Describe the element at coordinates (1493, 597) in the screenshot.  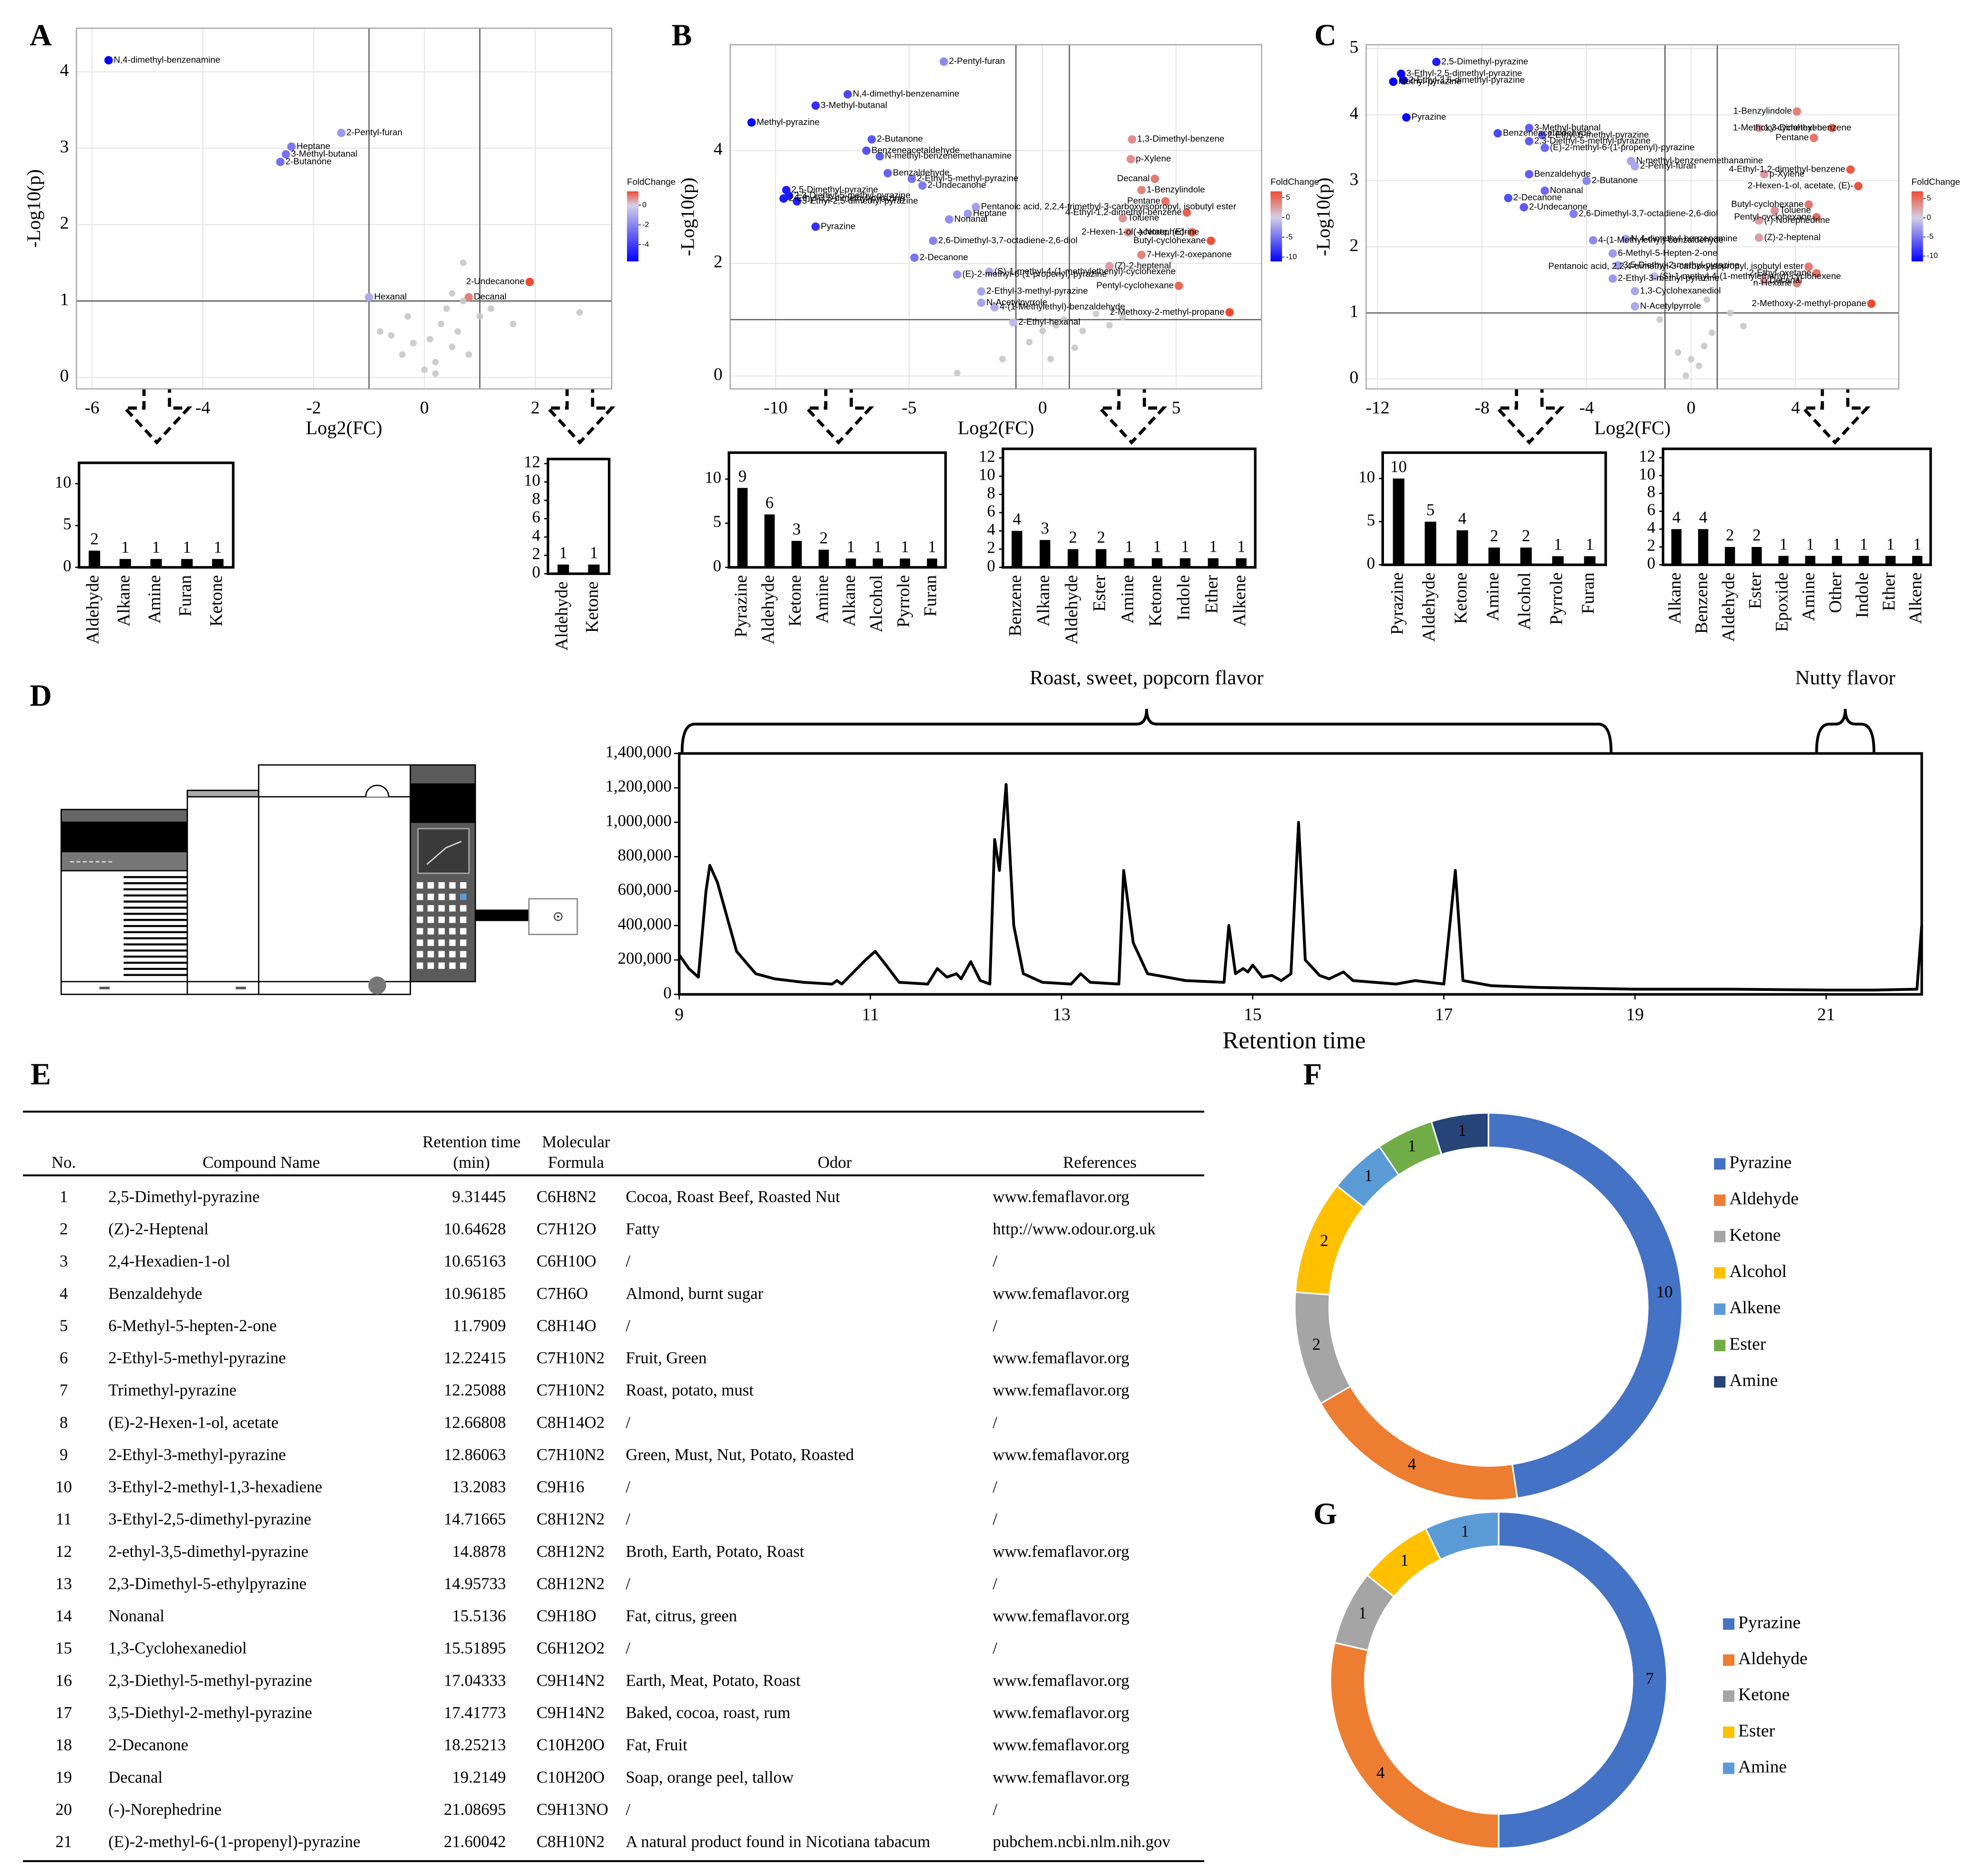
I see `x-tick-label: Amine` at that location.